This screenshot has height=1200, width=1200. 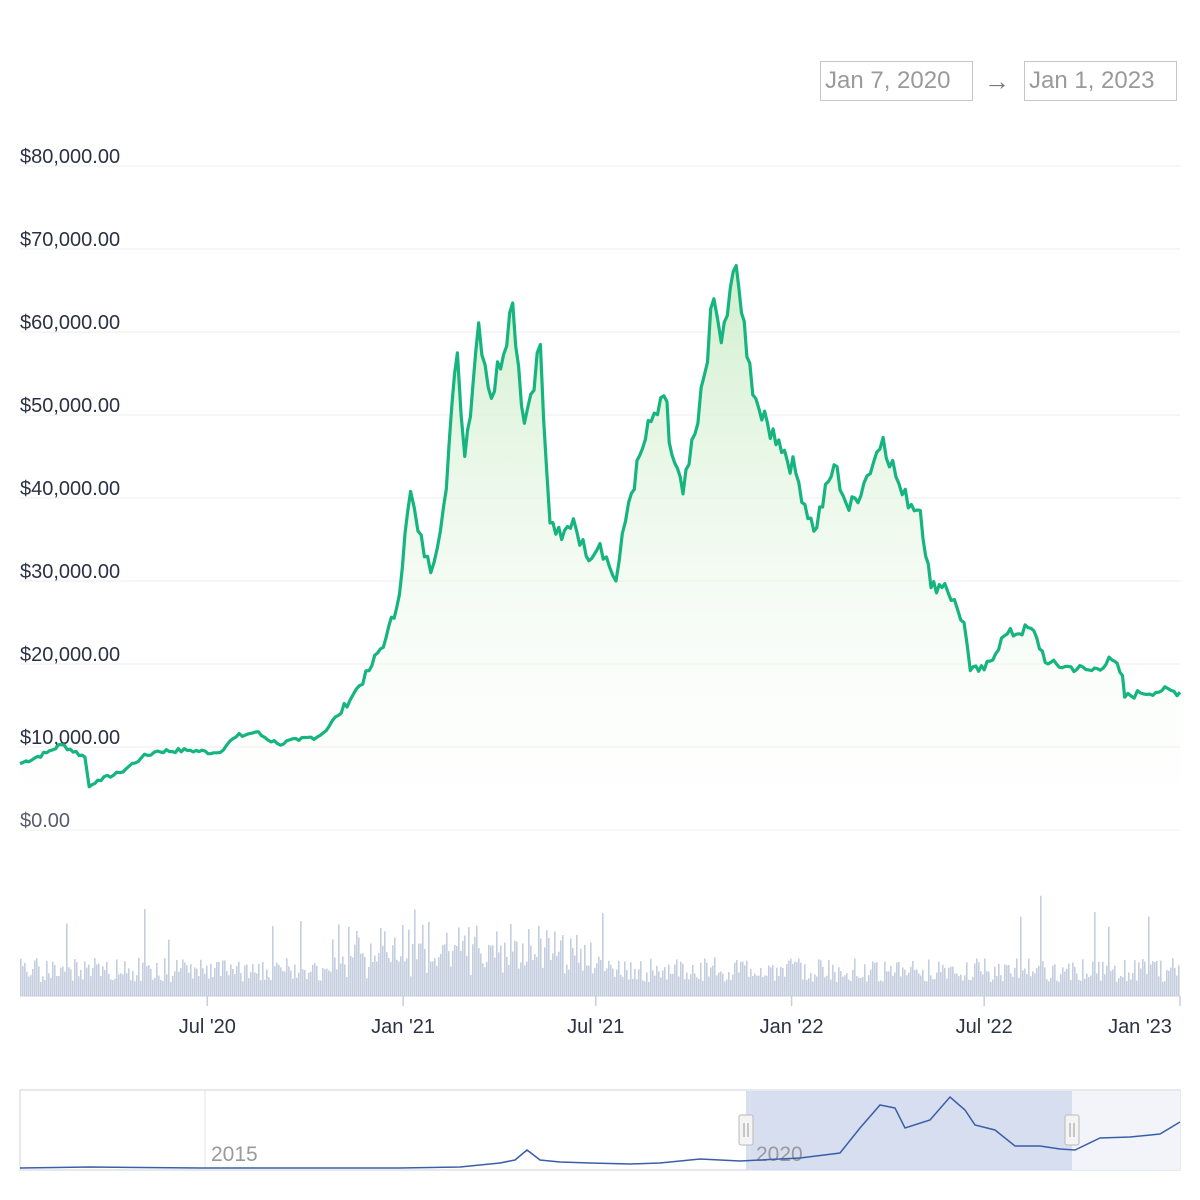 I want to click on navigator-selected-range, so click(x=909, y=1130).